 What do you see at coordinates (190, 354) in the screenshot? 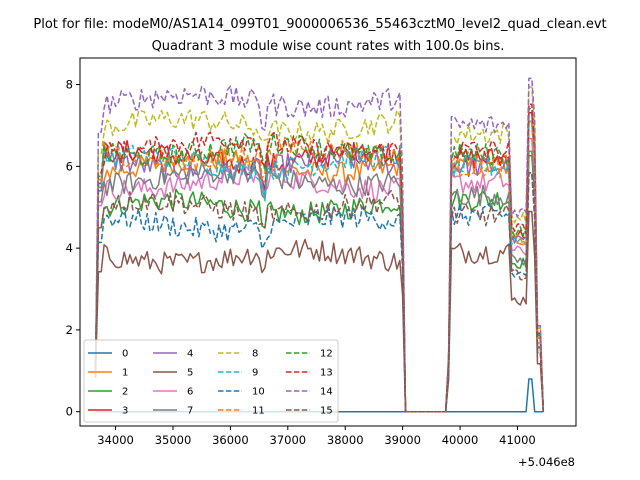
I see `legend-label-4: 4` at bounding box center [190, 354].